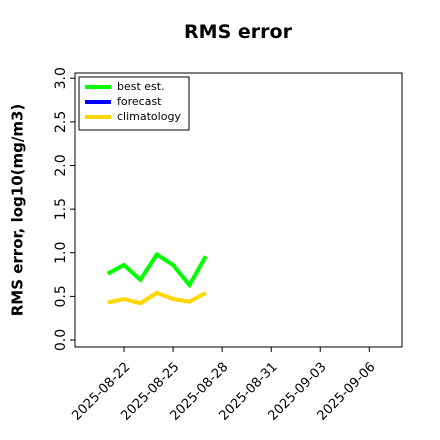 Image resolution: width=440 pixels, height=440 pixels. What do you see at coordinates (61, 165) in the screenshot?
I see `y-tick-label: 2.0` at bounding box center [61, 165].